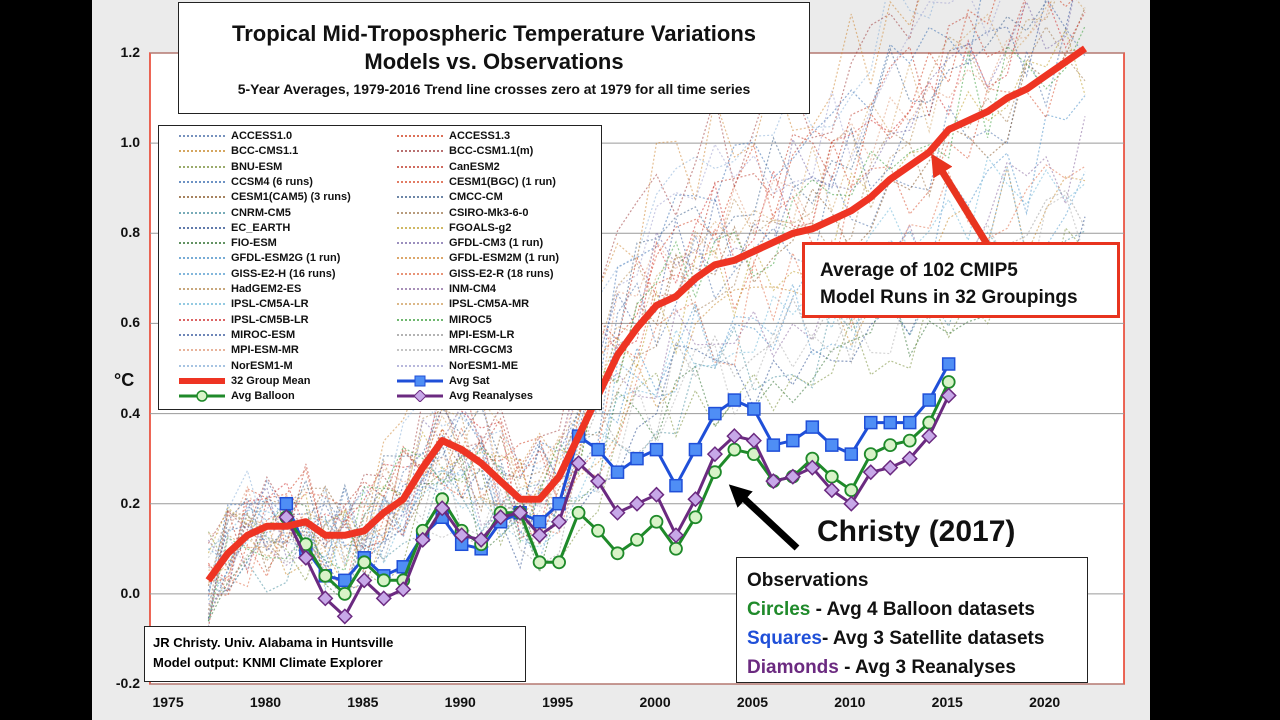 This screenshot has width=1280, height=720. I want to click on x-tick-label: 1995, so click(558, 702).